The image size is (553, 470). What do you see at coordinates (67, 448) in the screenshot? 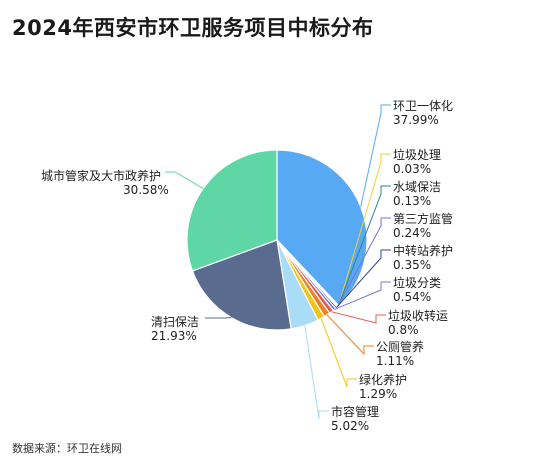
I see `data-source: 数据来源：环卫在线网` at bounding box center [67, 448].